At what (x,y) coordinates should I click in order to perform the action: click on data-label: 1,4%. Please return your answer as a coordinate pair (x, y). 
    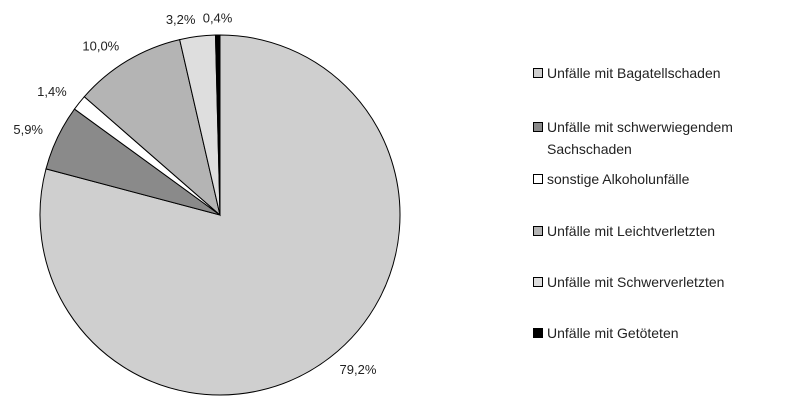
    Looking at the image, I should click on (52, 91).